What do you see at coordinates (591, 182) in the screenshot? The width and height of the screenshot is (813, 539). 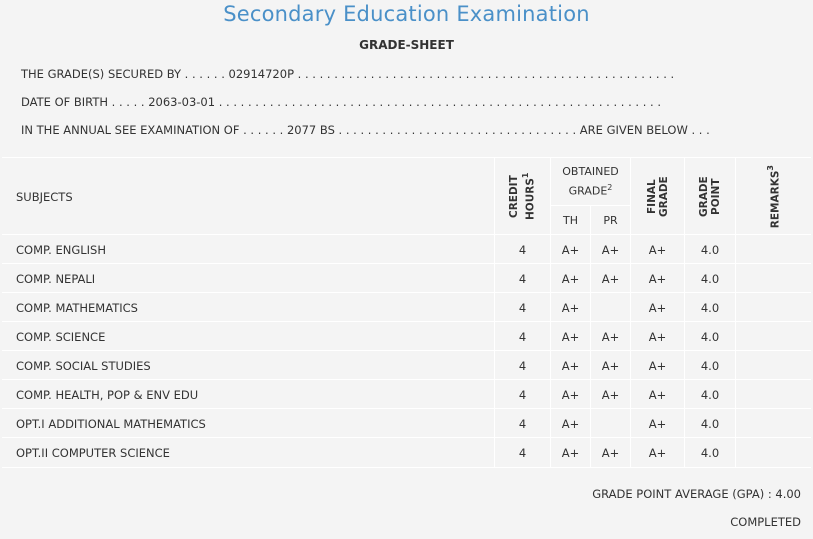 I see `obtained-grade-header-text: OBTAINED GRADE2` at bounding box center [591, 182].